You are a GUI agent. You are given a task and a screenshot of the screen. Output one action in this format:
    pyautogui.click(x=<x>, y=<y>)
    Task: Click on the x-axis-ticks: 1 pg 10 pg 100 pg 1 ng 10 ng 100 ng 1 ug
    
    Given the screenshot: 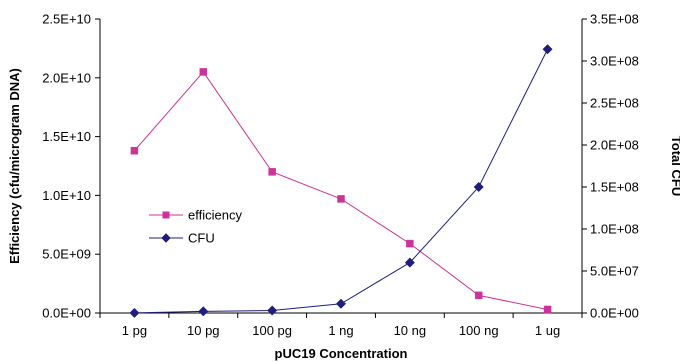 What is the action you would take?
    pyautogui.click(x=341, y=325)
    